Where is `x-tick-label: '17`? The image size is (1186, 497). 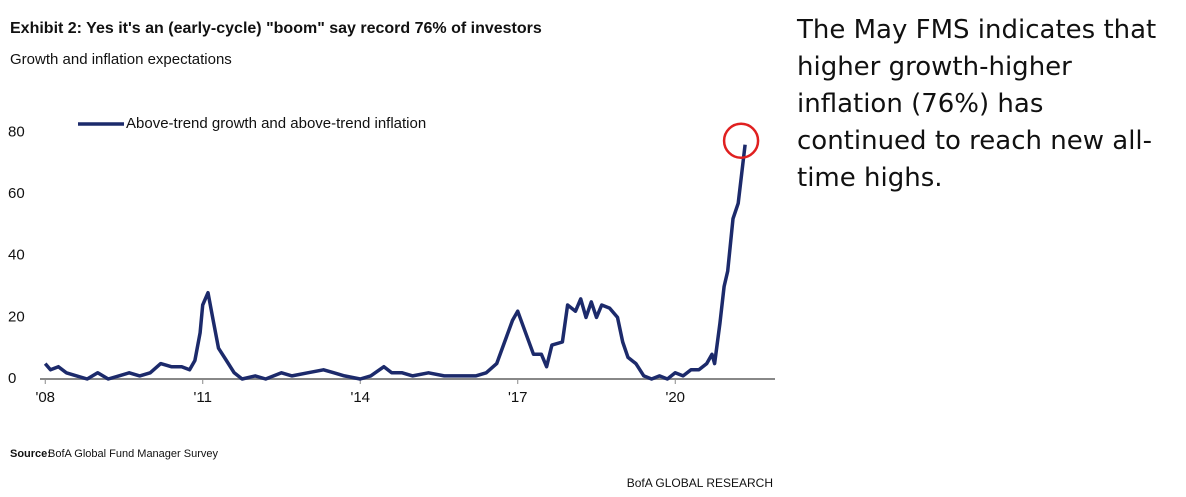
x-tick-label: '17 is located at coordinates (518, 397).